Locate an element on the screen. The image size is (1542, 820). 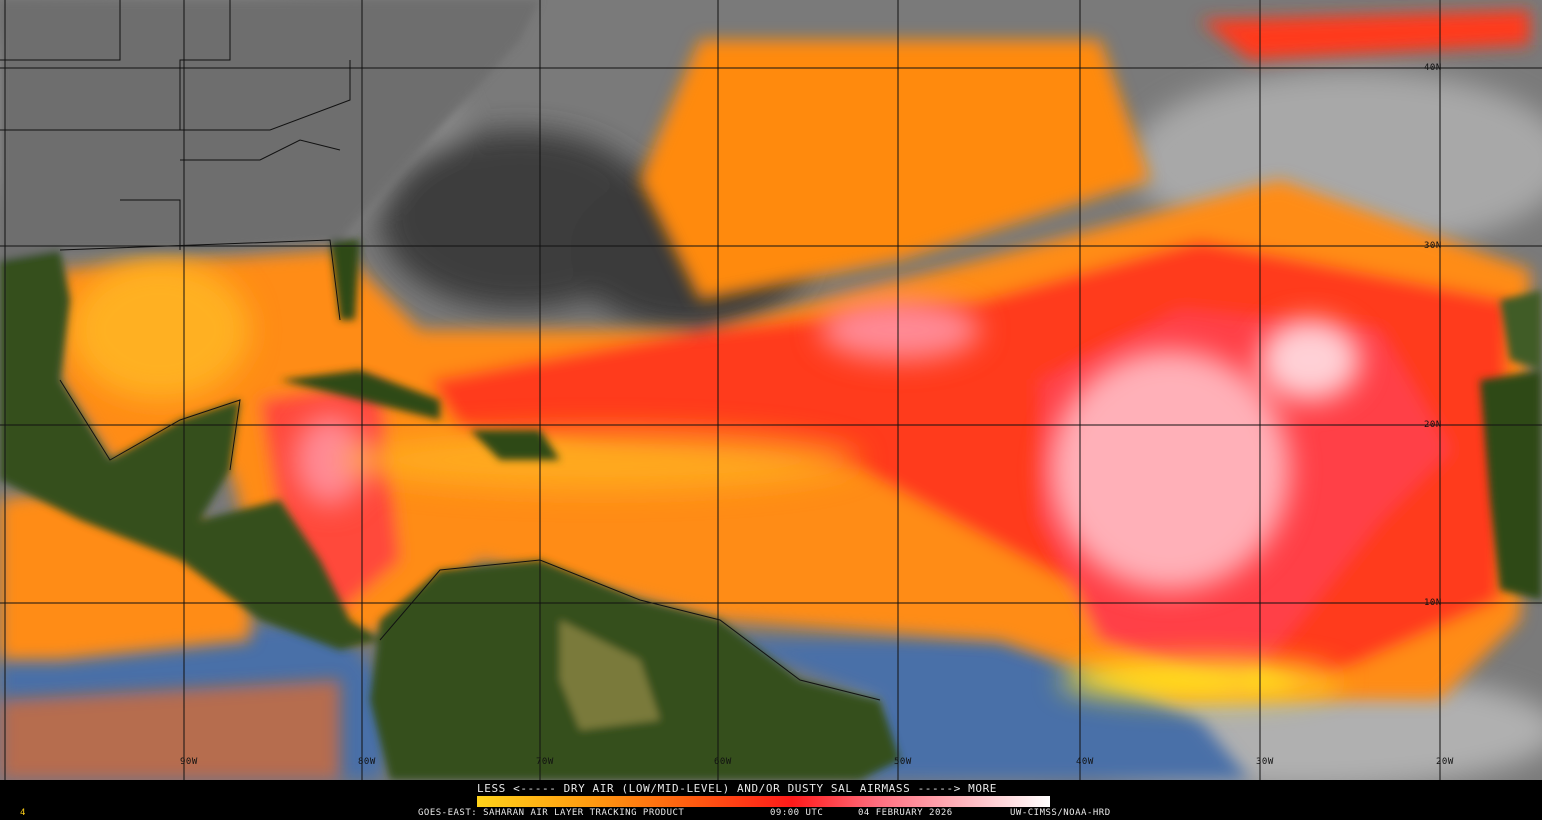
legend-color-scale is located at coordinates (763, 801).